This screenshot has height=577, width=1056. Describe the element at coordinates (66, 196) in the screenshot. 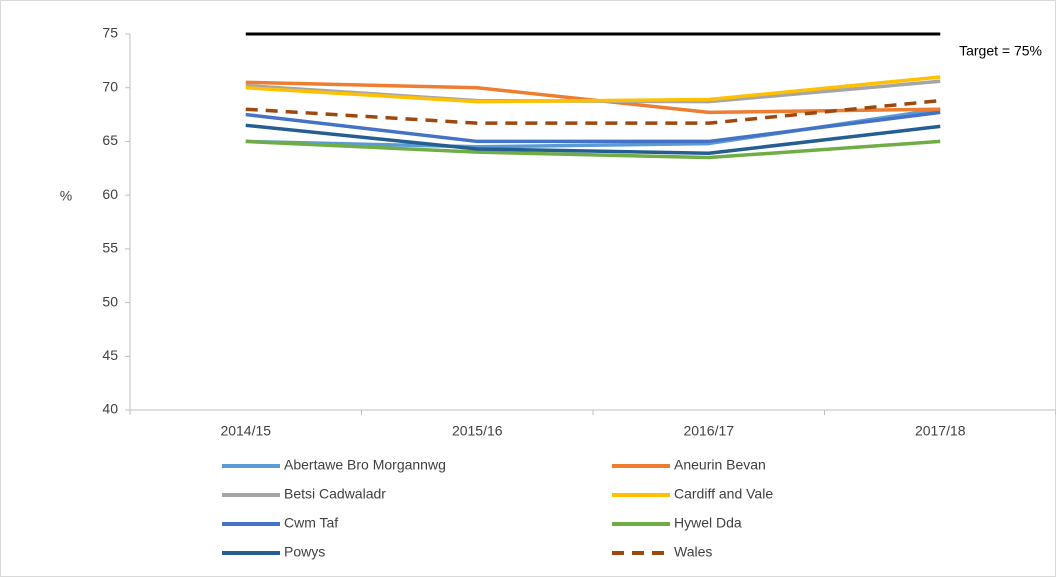

I see `y-axis-label: %` at that location.